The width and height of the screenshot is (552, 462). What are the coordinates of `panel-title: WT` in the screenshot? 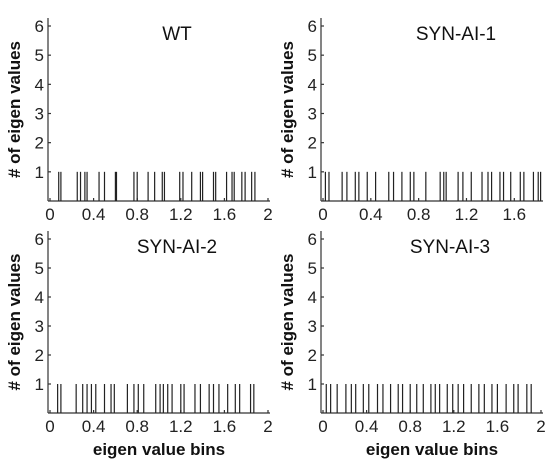 It's located at (177, 34).